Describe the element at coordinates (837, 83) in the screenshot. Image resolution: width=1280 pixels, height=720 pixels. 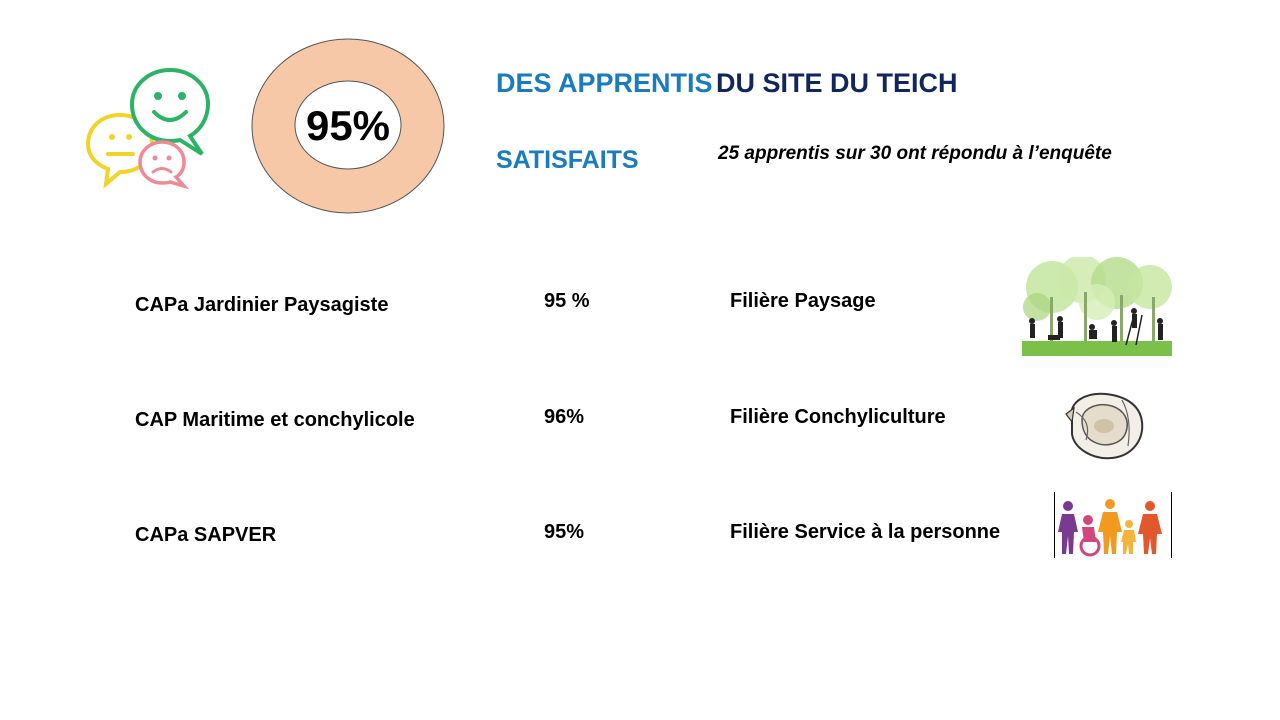
I see `title-site: DU SITE DU TEICH` at that location.